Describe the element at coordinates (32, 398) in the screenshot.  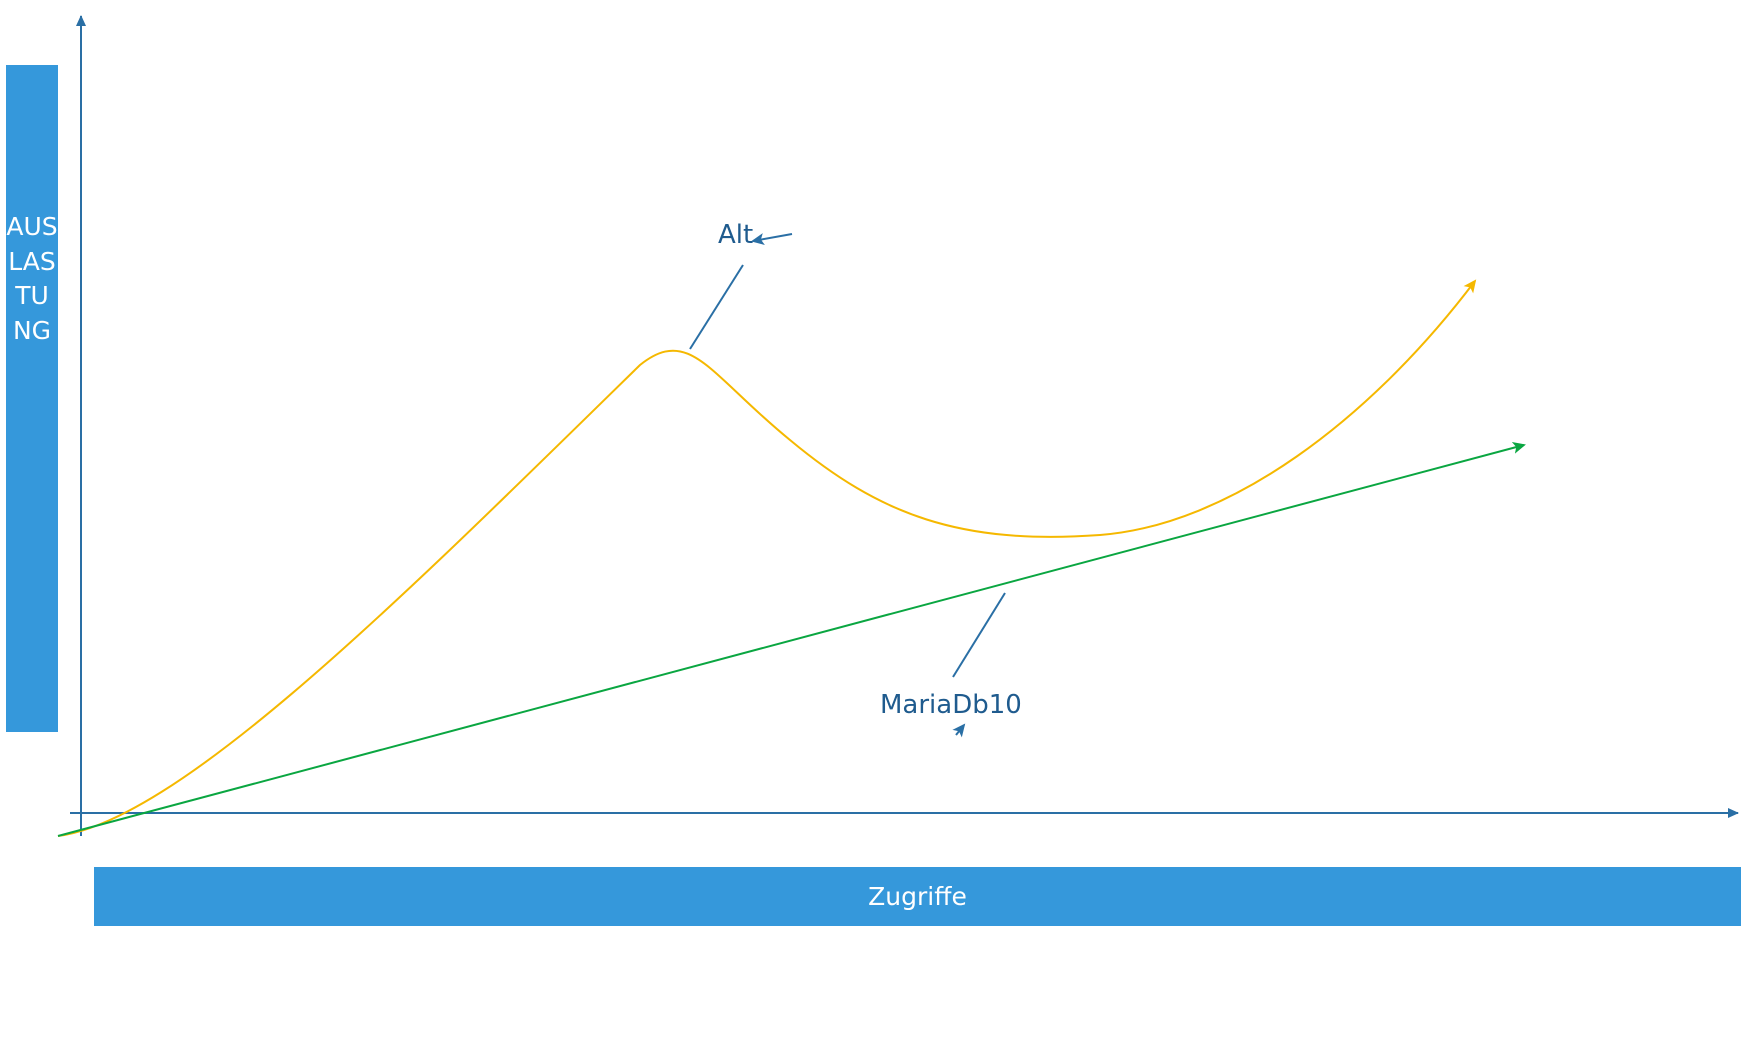
I see `y-axis-label-bar` at that location.